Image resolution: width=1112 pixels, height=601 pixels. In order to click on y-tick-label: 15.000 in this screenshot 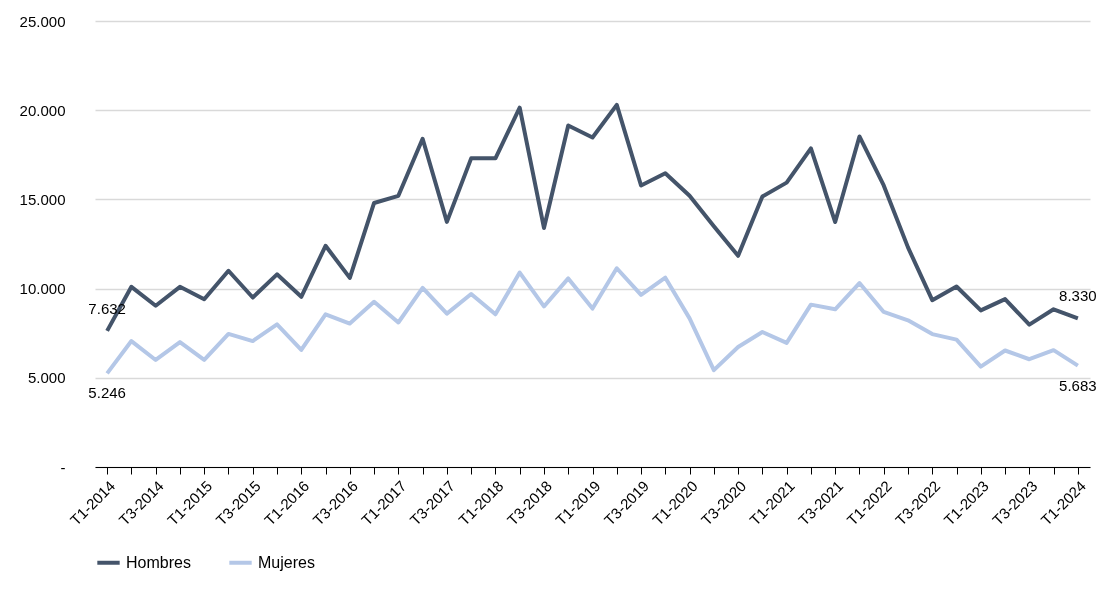, I will do `click(42, 199)`.